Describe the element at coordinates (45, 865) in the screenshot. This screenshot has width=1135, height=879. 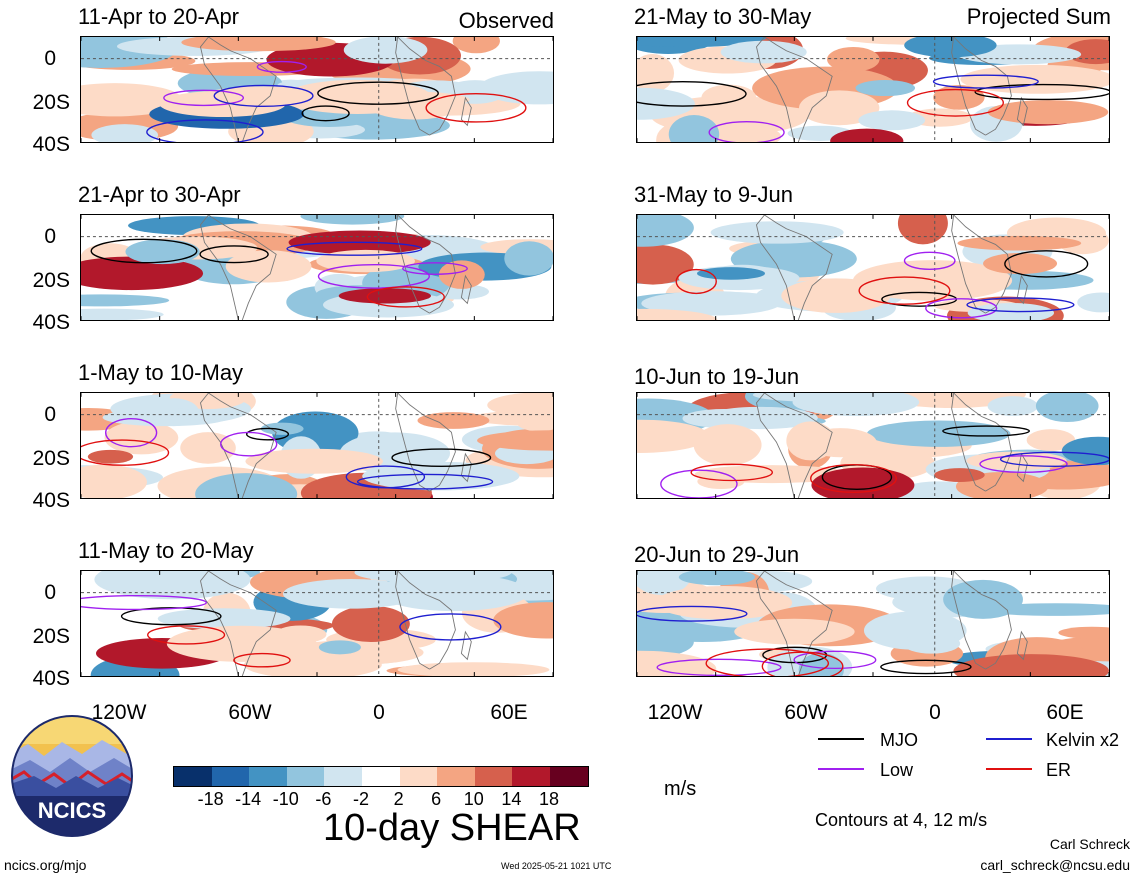
I see `site-link: ncics.org/mjo` at that location.